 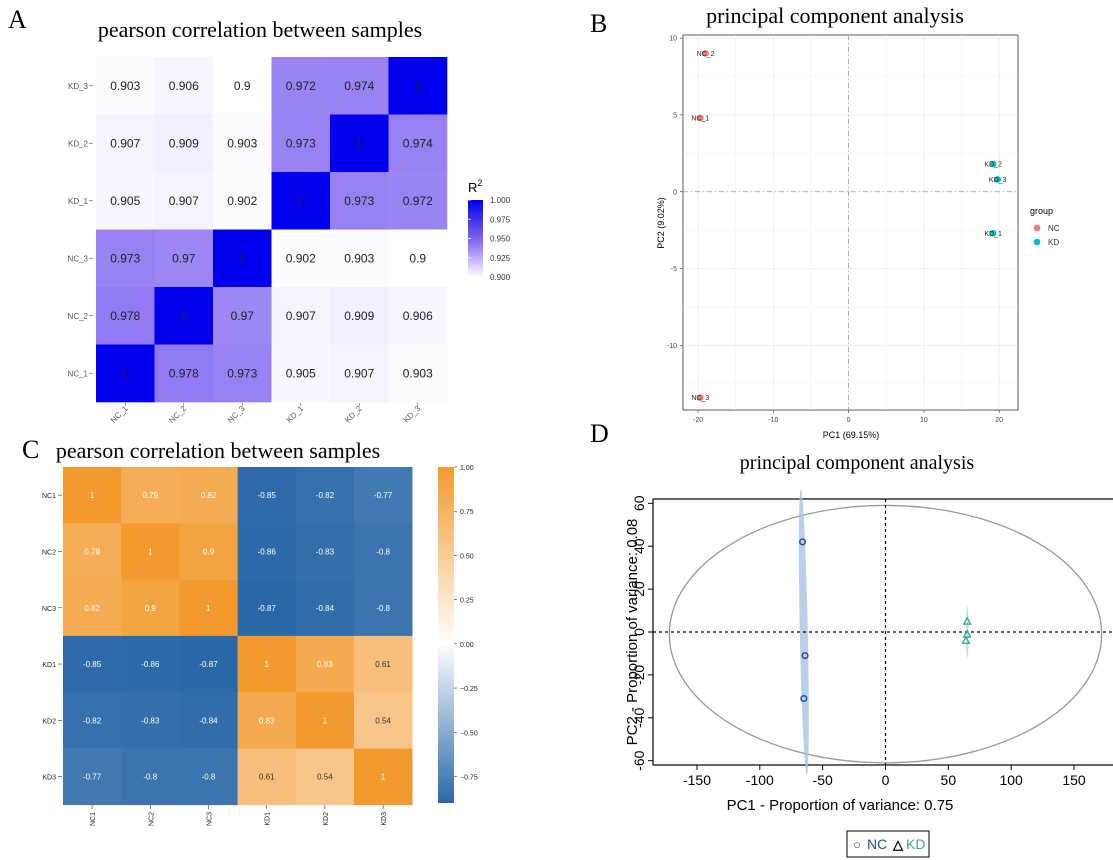 I want to click on panel-c-cell-label: -0.8, so click(x=383, y=608).